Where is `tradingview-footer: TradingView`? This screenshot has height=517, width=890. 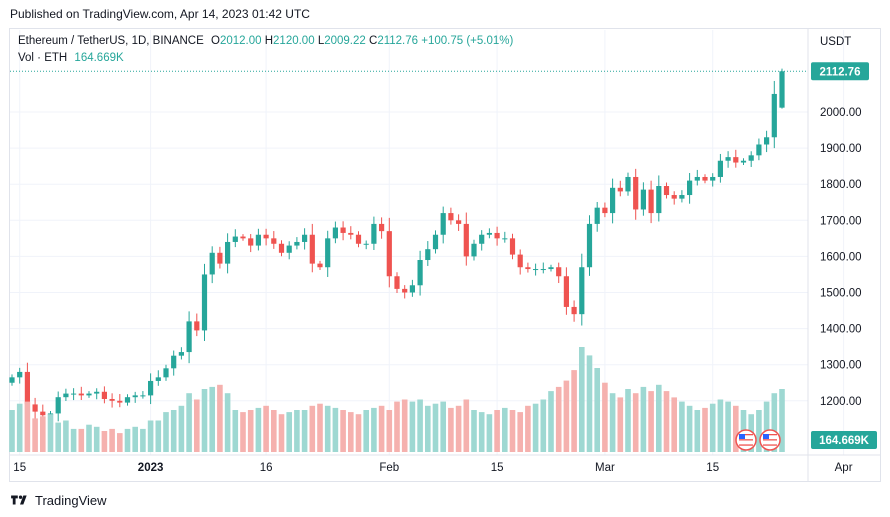 tradingview-footer: TradingView is located at coordinates (58, 500).